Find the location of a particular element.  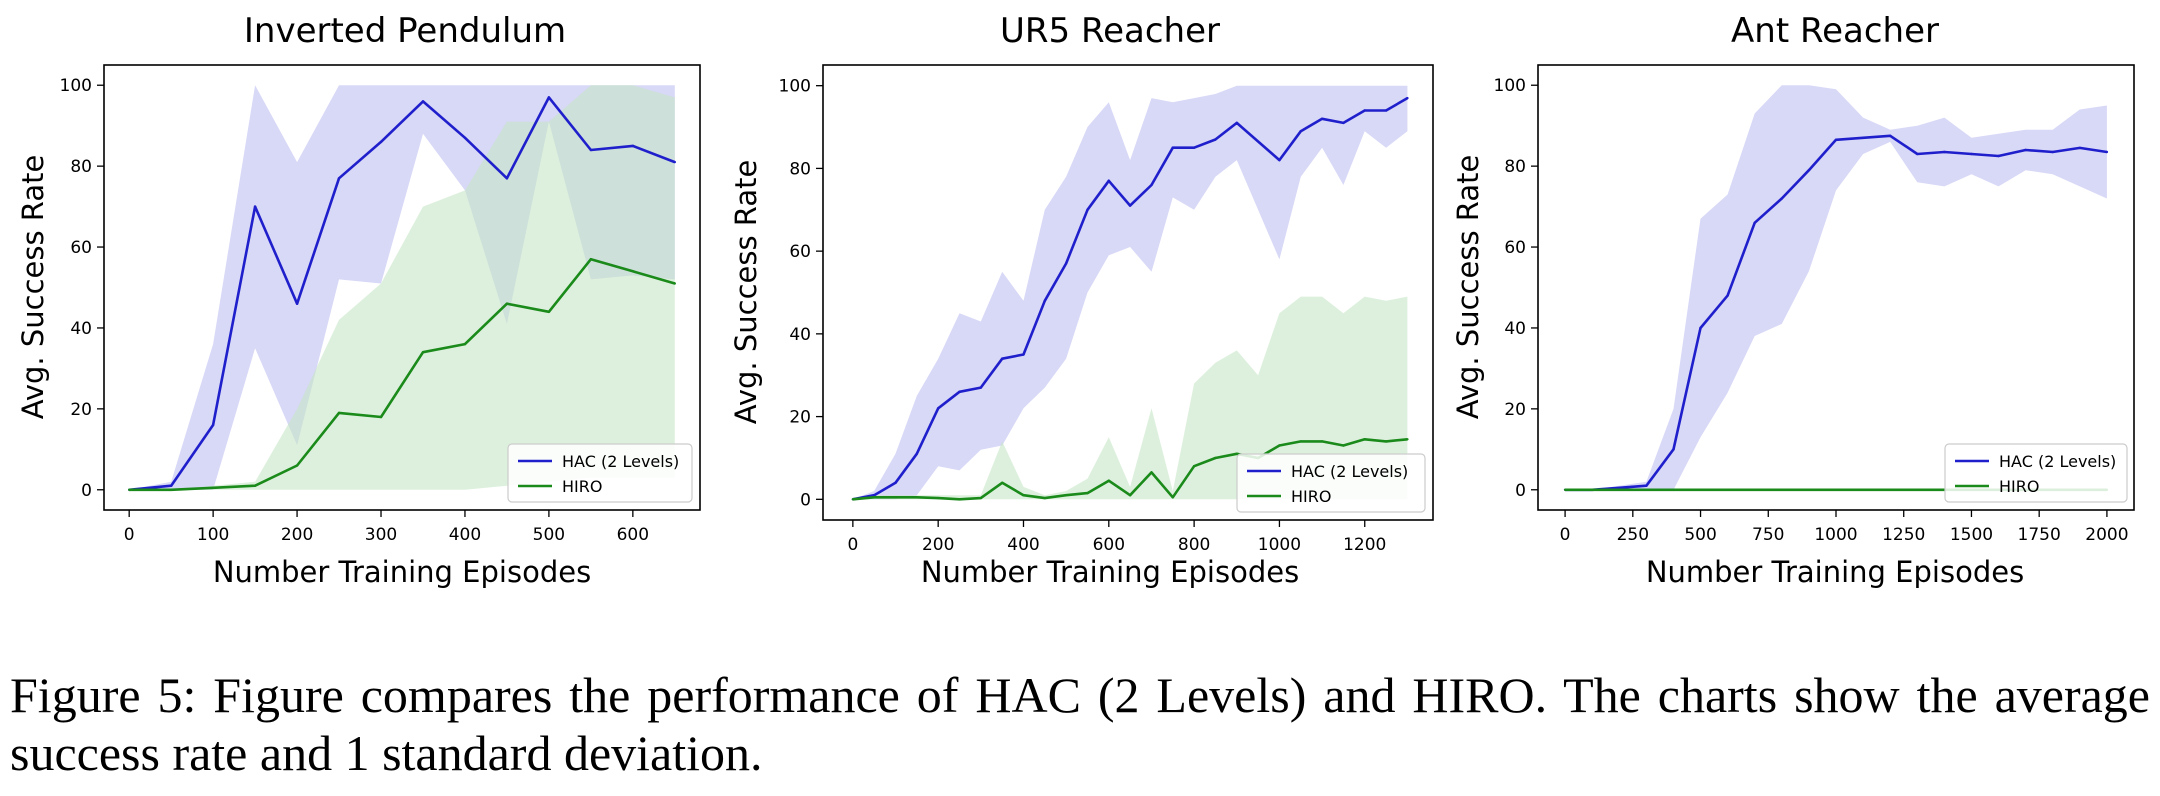

x-tick-label: 750 is located at coordinates (1768, 535).